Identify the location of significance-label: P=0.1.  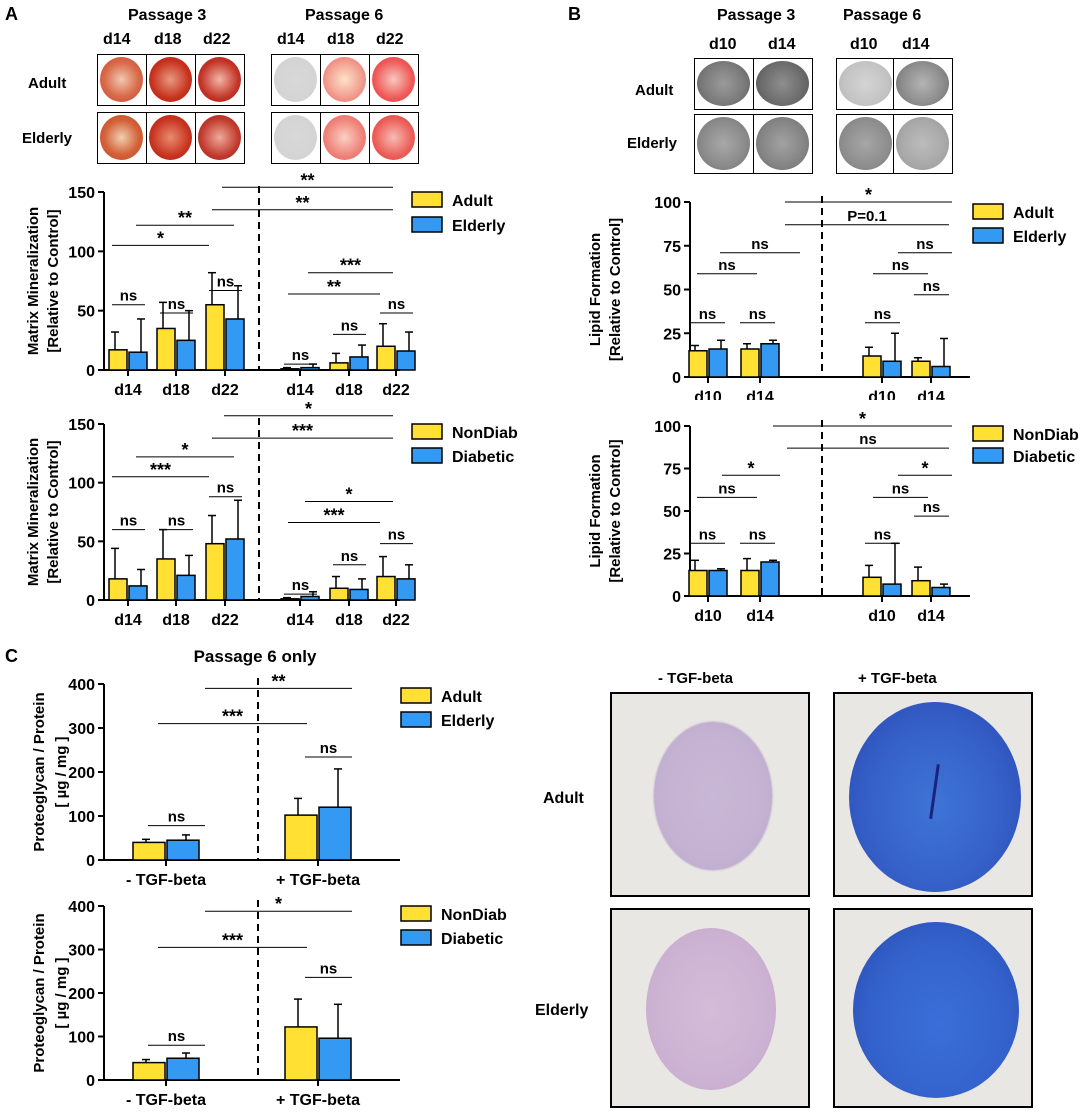
(867, 216).